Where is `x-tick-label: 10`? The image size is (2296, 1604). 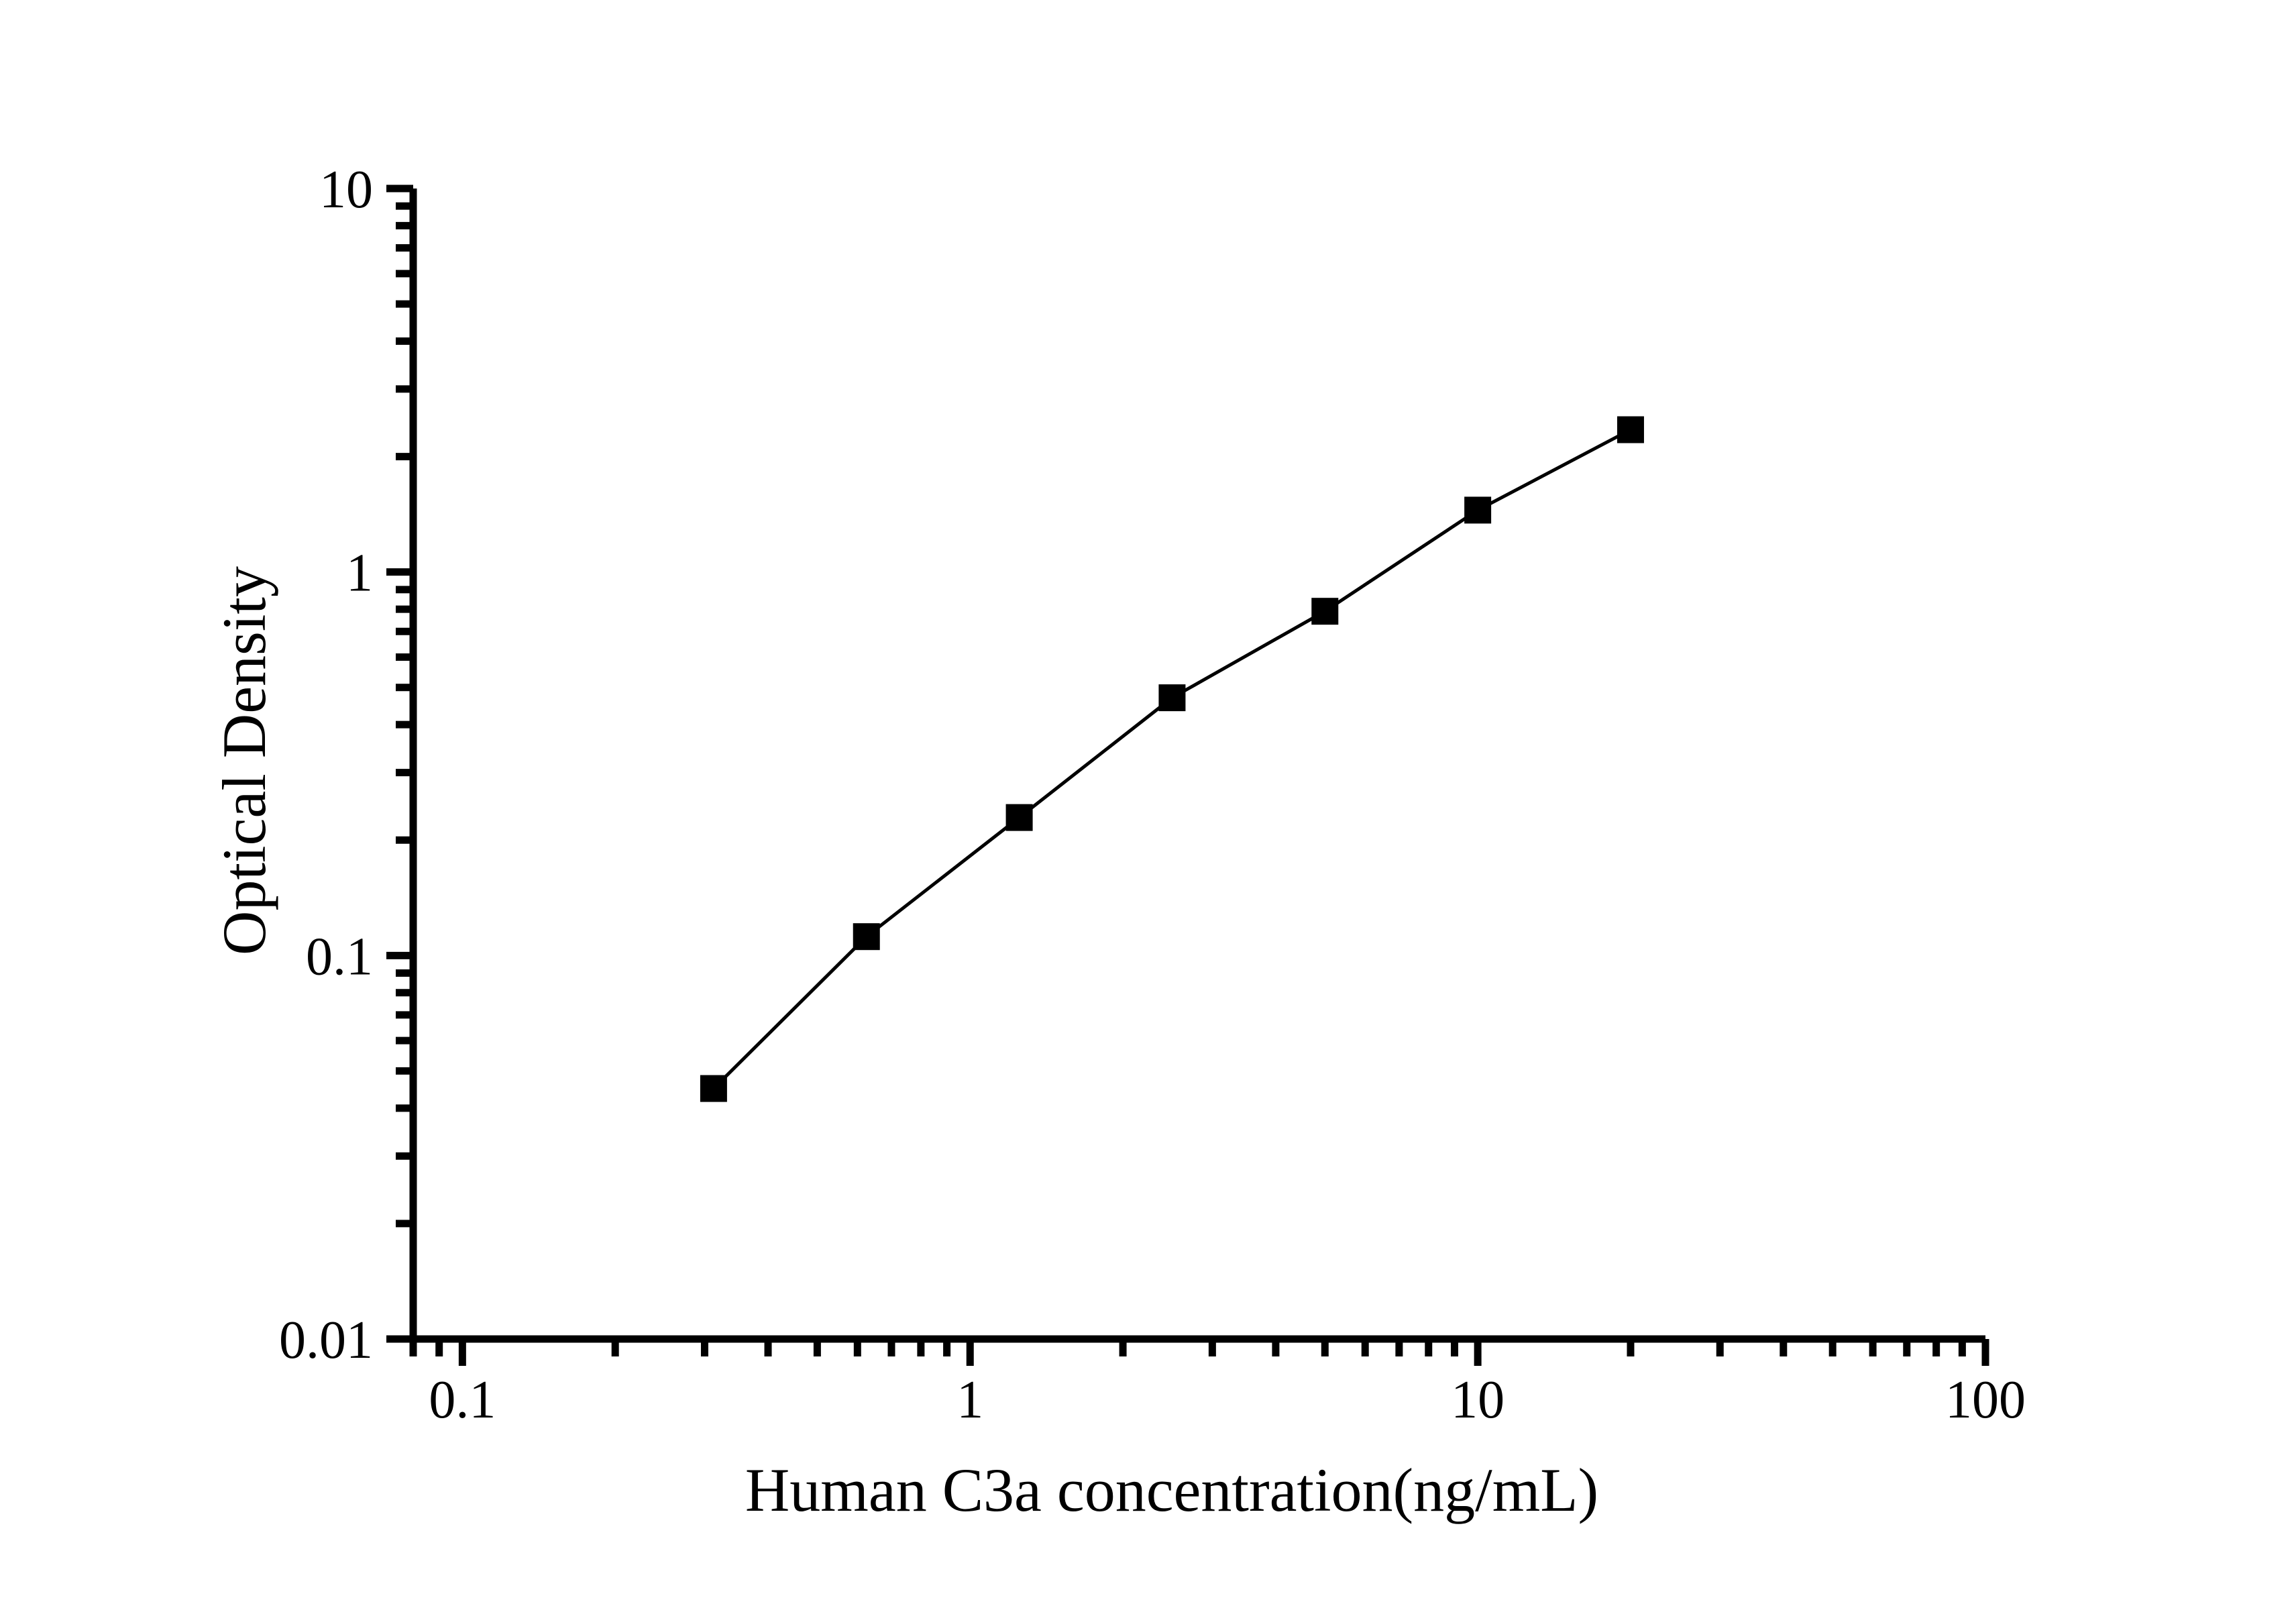
x-tick-label: 10 is located at coordinates (1478, 1401).